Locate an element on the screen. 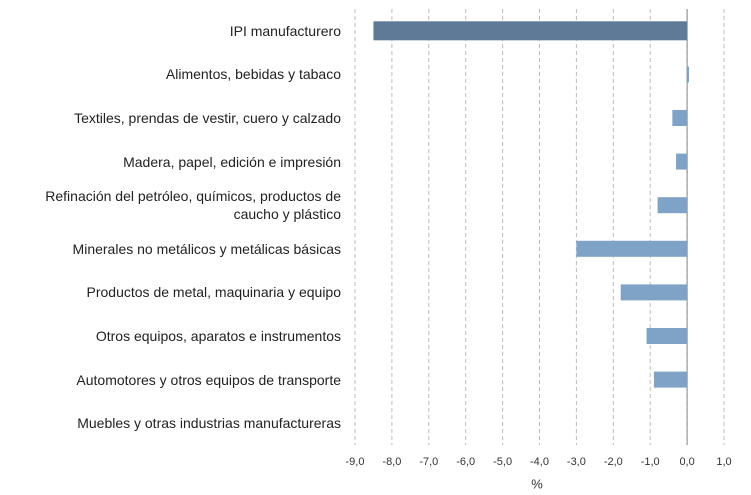 Image resolution: width=751 pixels, height=495 pixels. x-tick-label: -1,0 is located at coordinates (650, 462).